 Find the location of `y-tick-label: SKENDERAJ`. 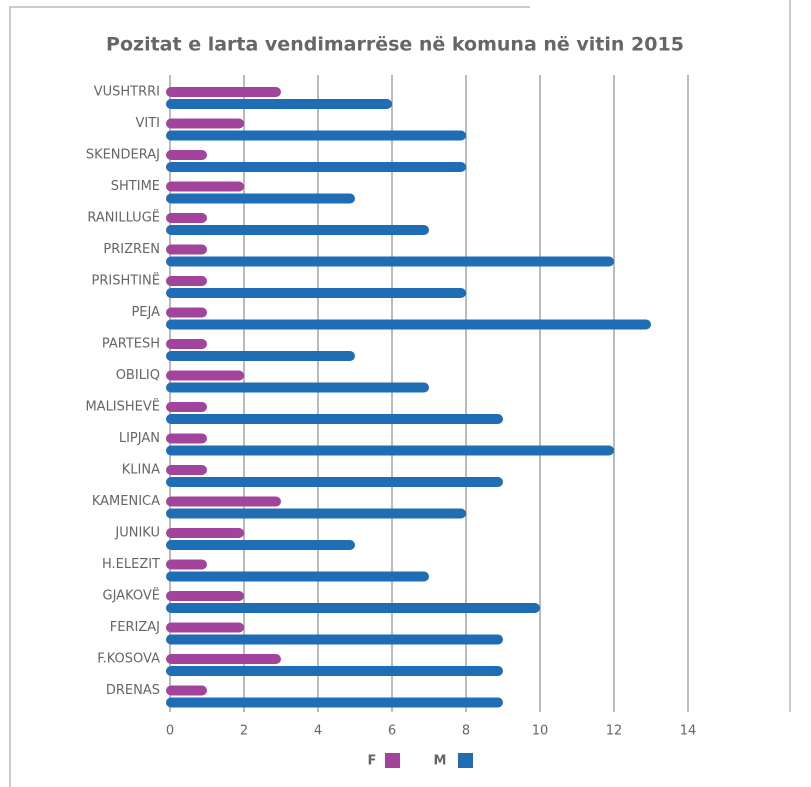

y-tick-label: SKENDERAJ is located at coordinates (123, 155).